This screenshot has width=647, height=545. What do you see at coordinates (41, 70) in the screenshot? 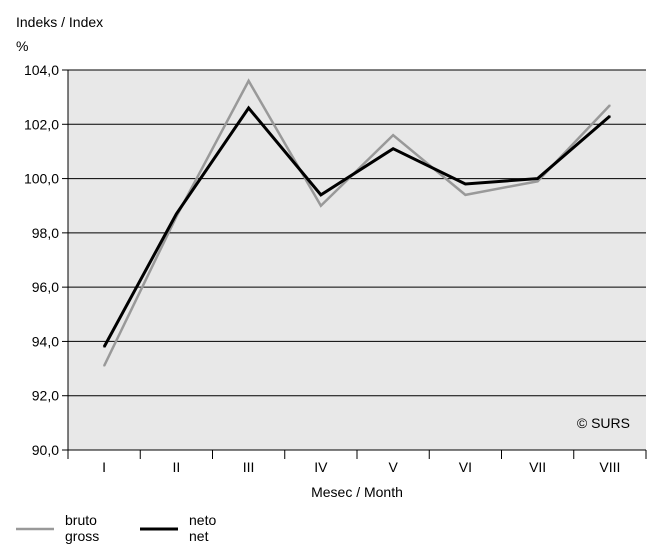
I see `y-tick-label: 104,0` at bounding box center [41, 70].